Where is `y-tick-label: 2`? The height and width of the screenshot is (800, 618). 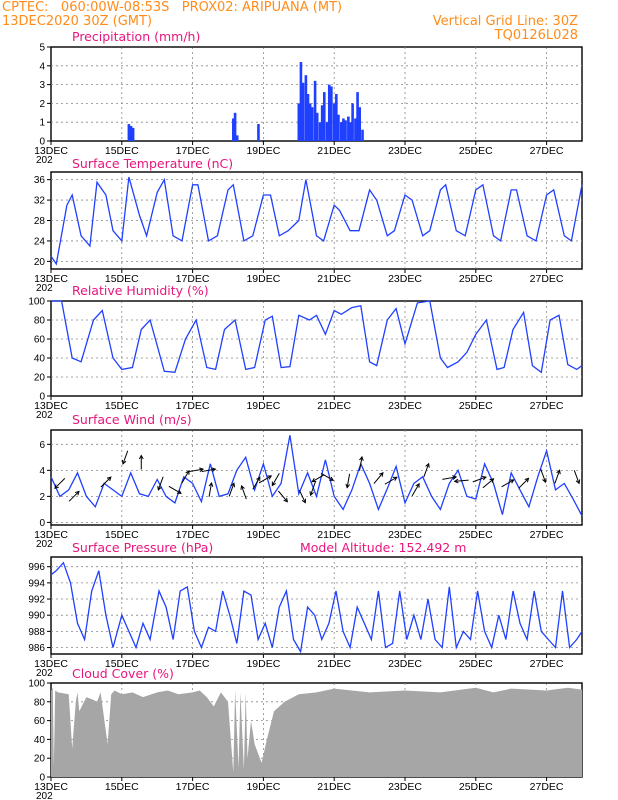 y-tick-label: 2 is located at coordinates (42, 104).